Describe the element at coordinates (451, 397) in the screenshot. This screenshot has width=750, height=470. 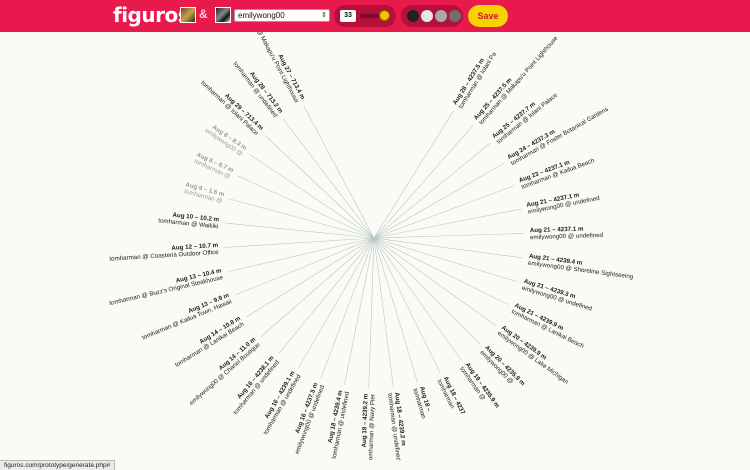
I see `checkin-label: Aug 18 – 4237tomharman` at that location.